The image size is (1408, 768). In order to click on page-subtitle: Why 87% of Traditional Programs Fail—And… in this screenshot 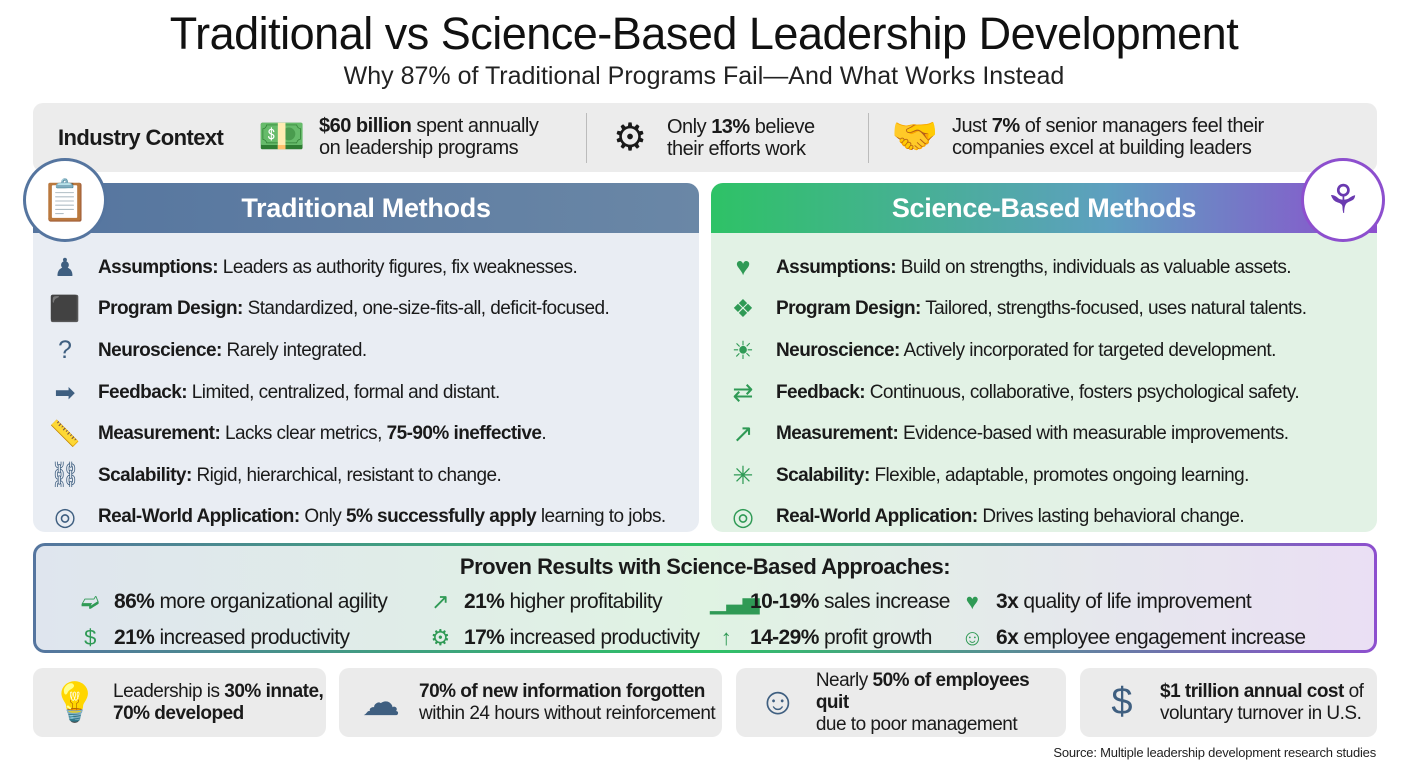, I will do `click(704, 76)`.